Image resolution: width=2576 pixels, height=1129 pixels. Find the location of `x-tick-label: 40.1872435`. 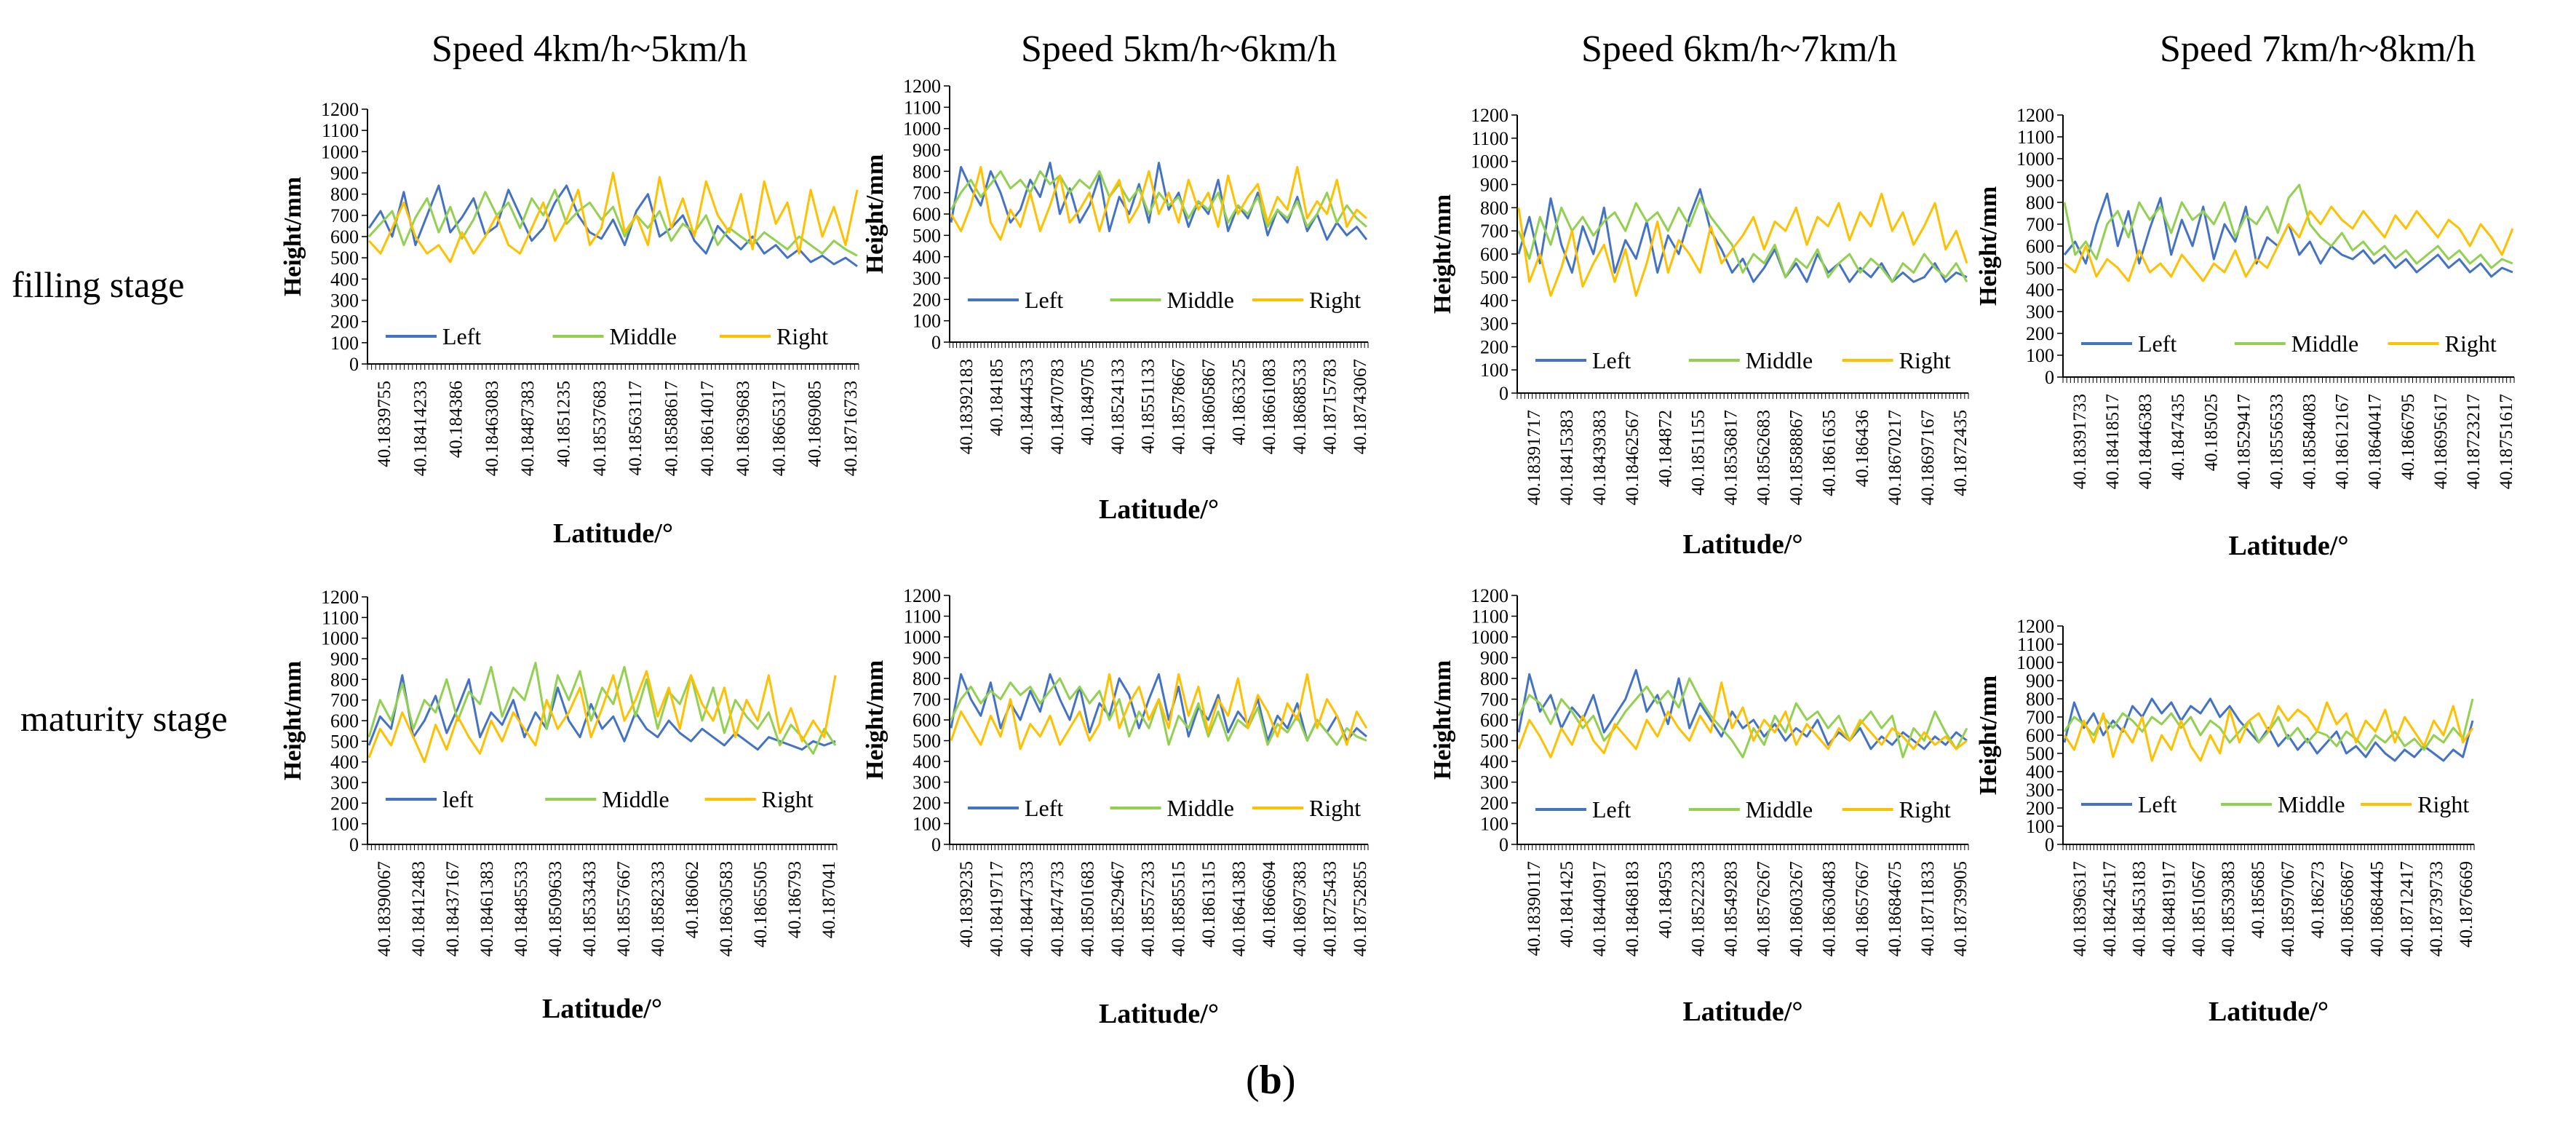

x-tick-label: 40.1872435 is located at coordinates (1961, 453).